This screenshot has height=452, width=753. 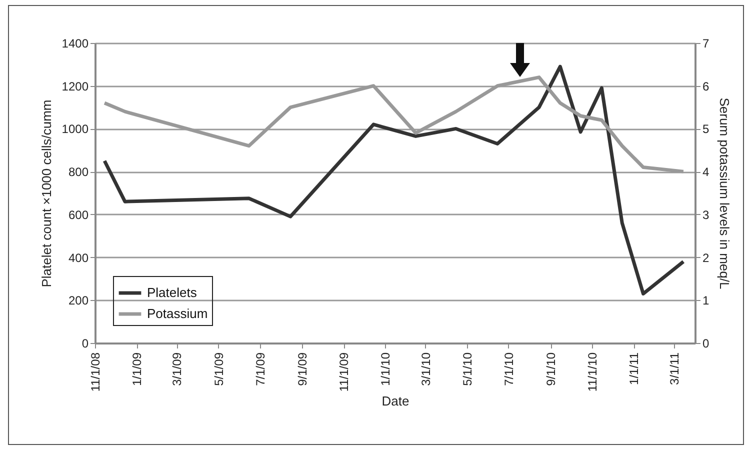 I want to click on y2-axis-title: Serum potassium levels in meq/L, so click(x=724, y=194).